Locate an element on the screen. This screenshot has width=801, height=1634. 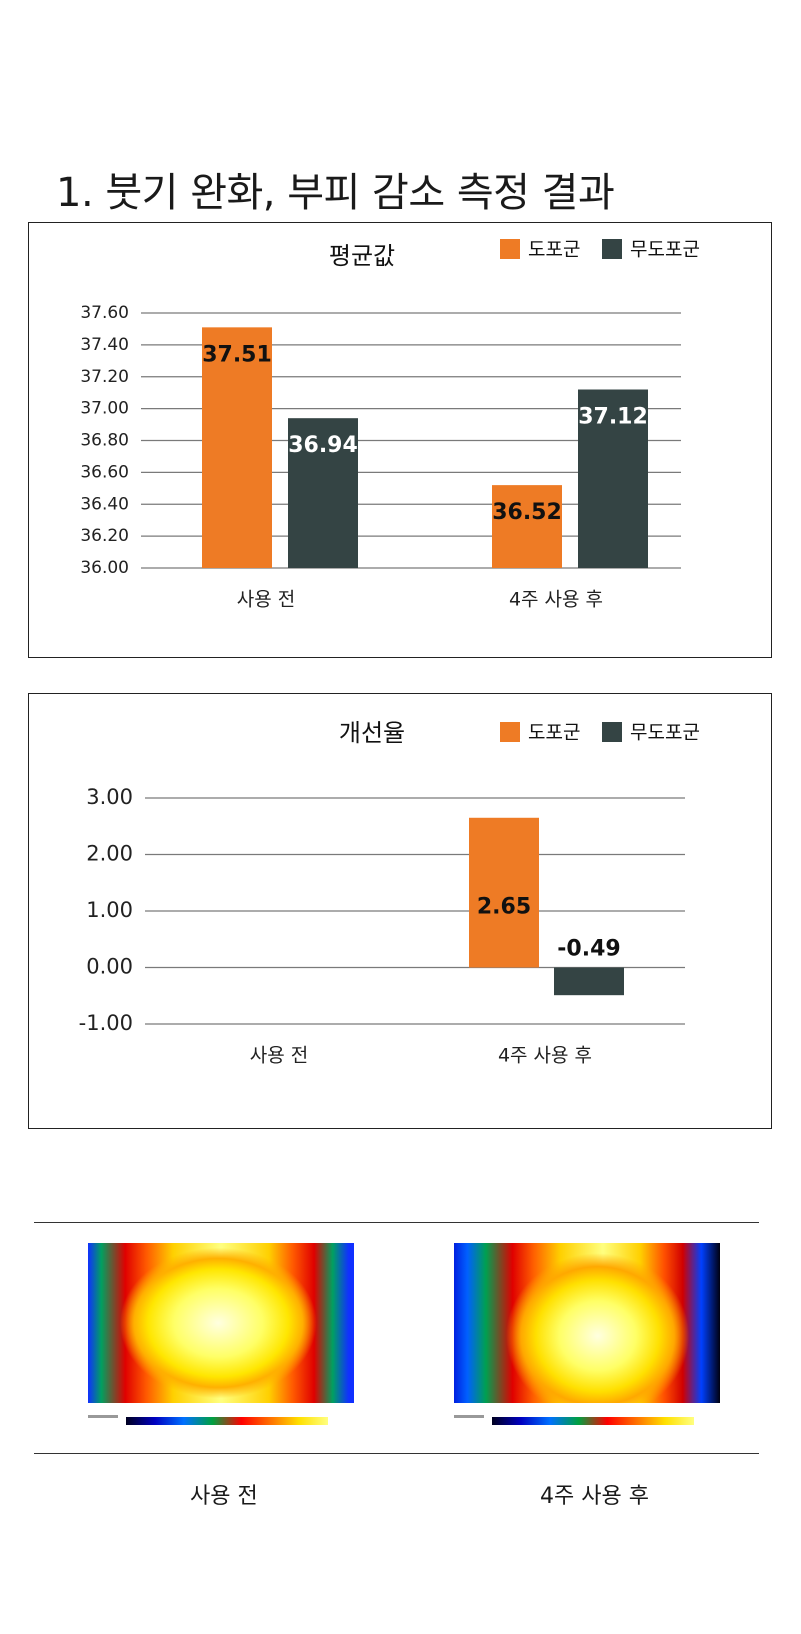
thermal-caption-before: 사용 전 is located at coordinates (224, 1496).